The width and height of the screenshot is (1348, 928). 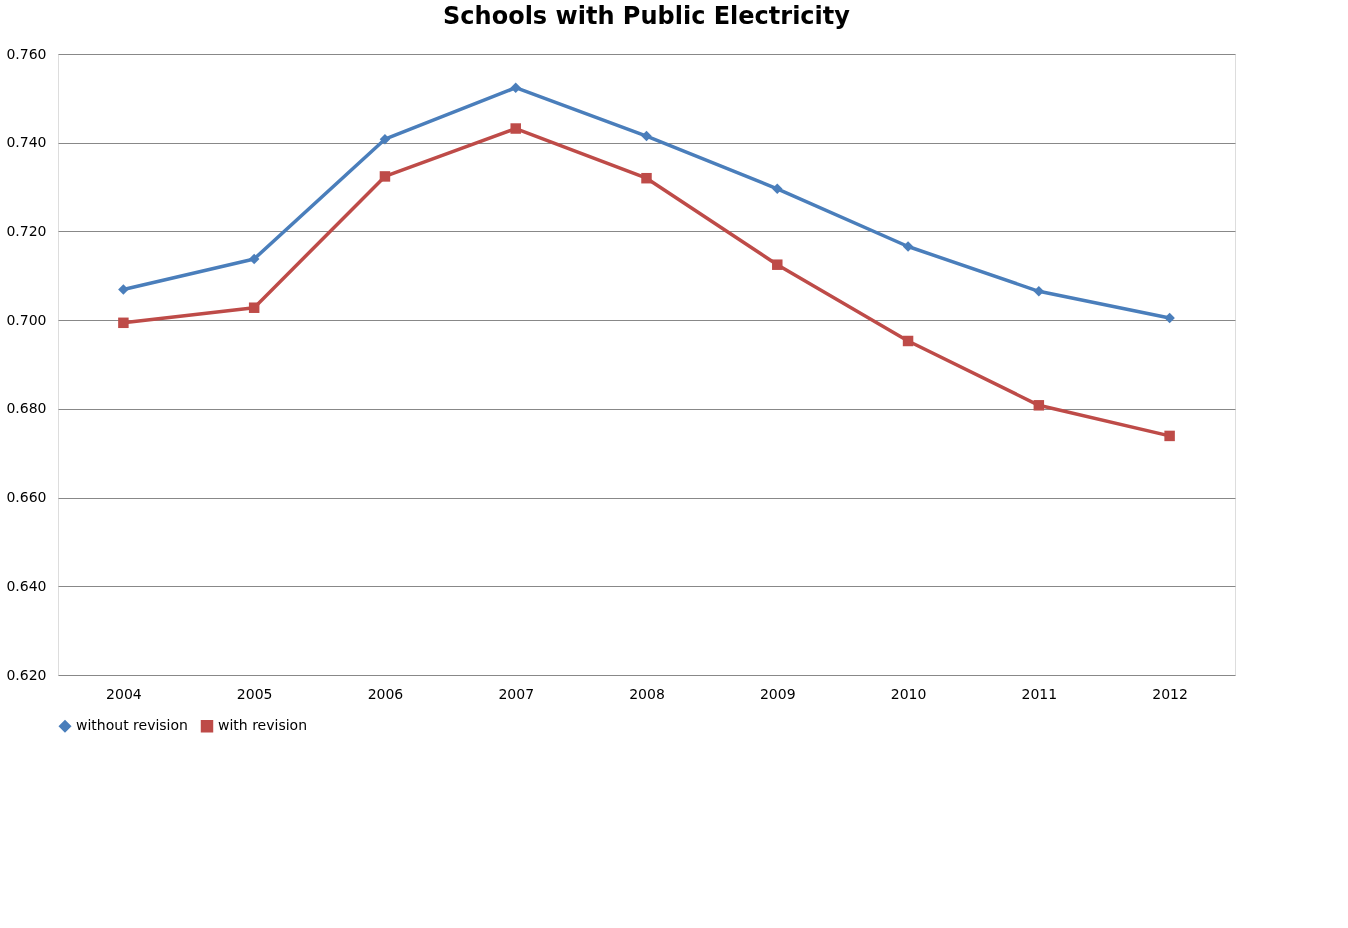 What do you see at coordinates (1039, 693) in the screenshot?
I see `x-tick-label: 2011` at bounding box center [1039, 693].